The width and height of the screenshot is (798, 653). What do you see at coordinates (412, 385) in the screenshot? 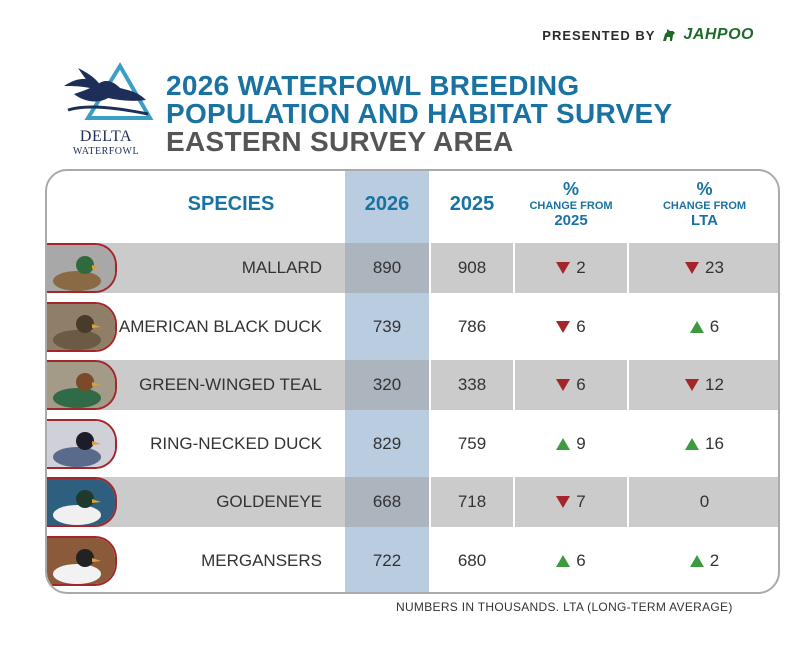
I see `table-row: GREEN-WINGED TEAL 320 338 6 12` at bounding box center [412, 385].